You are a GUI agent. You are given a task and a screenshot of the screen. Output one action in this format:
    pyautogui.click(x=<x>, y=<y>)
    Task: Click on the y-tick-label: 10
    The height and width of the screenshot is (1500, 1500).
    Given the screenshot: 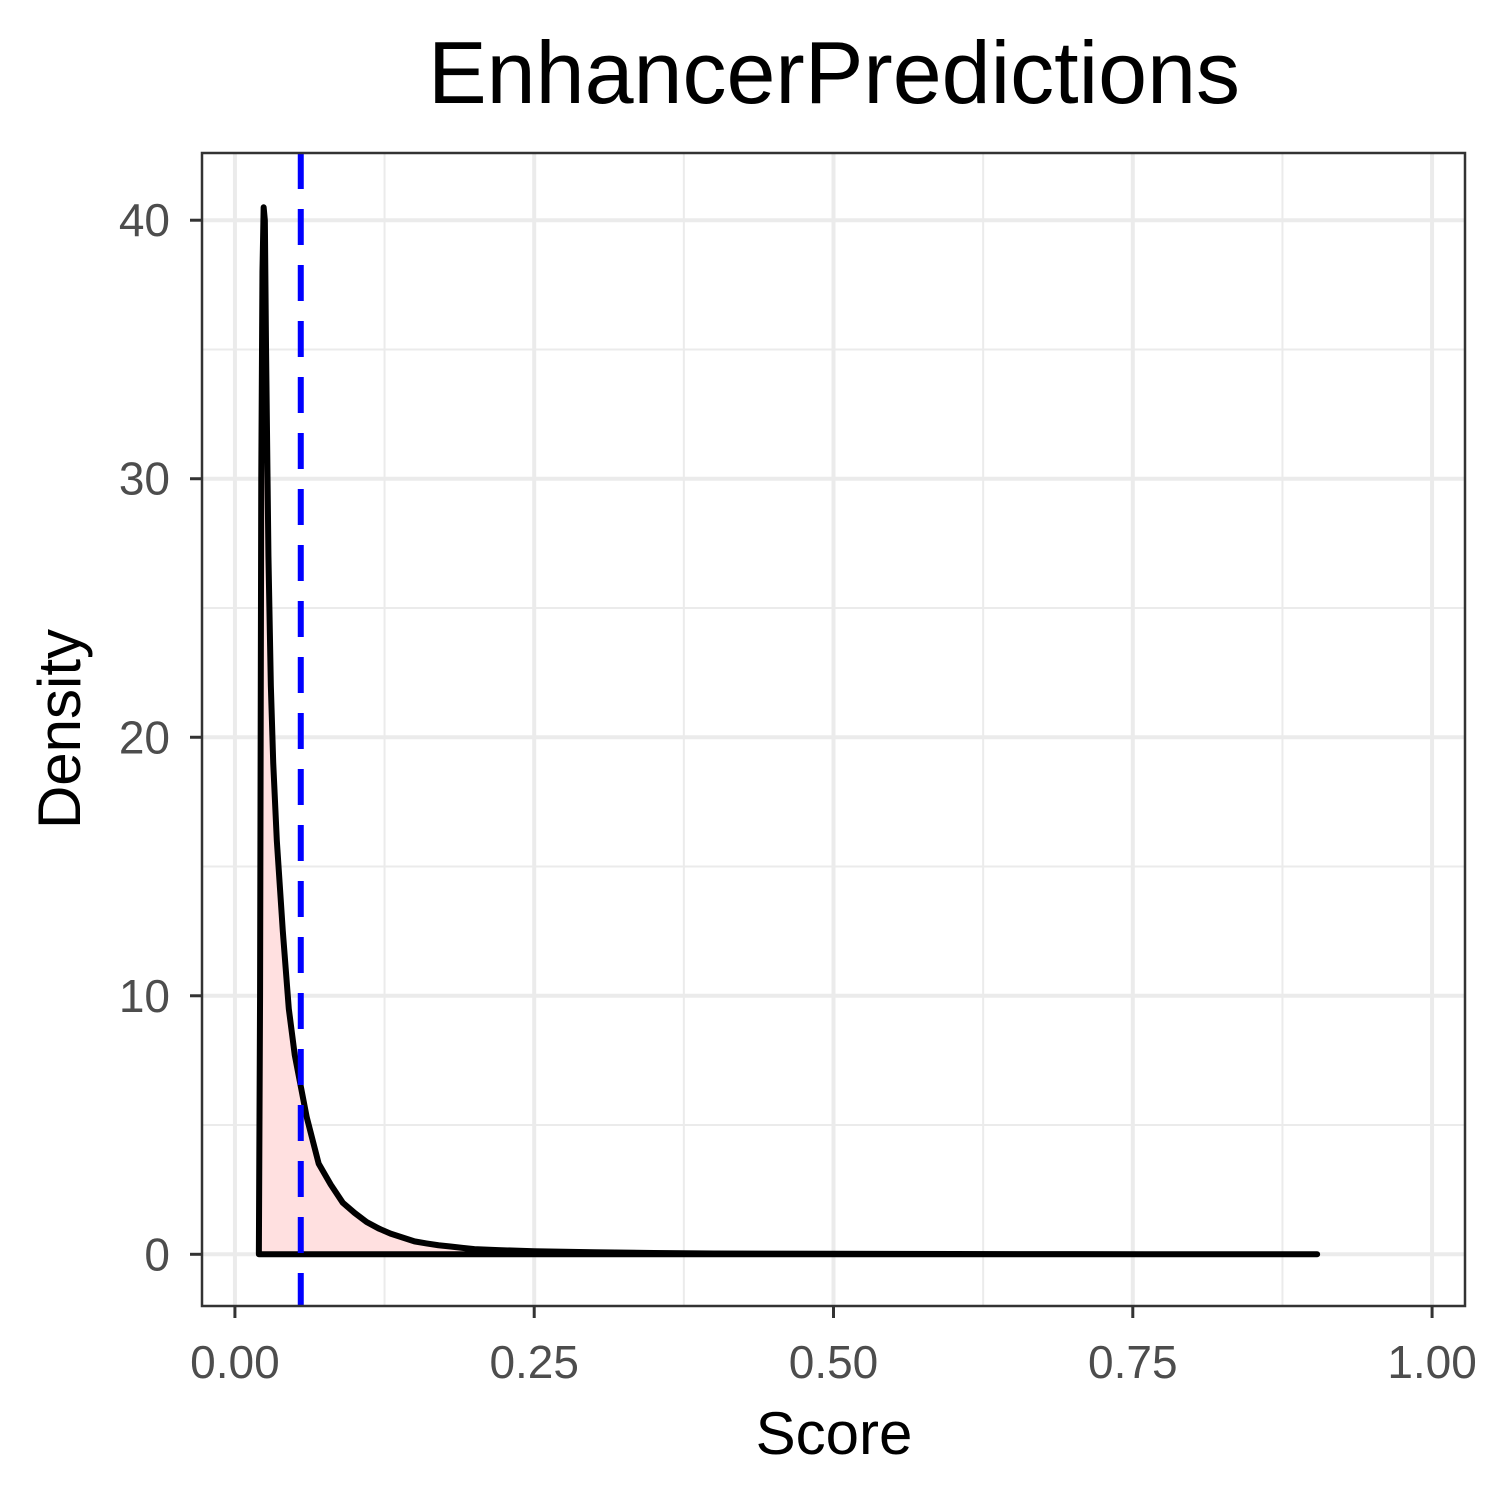 What is the action you would take?
    pyautogui.click(x=144, y=996)
    